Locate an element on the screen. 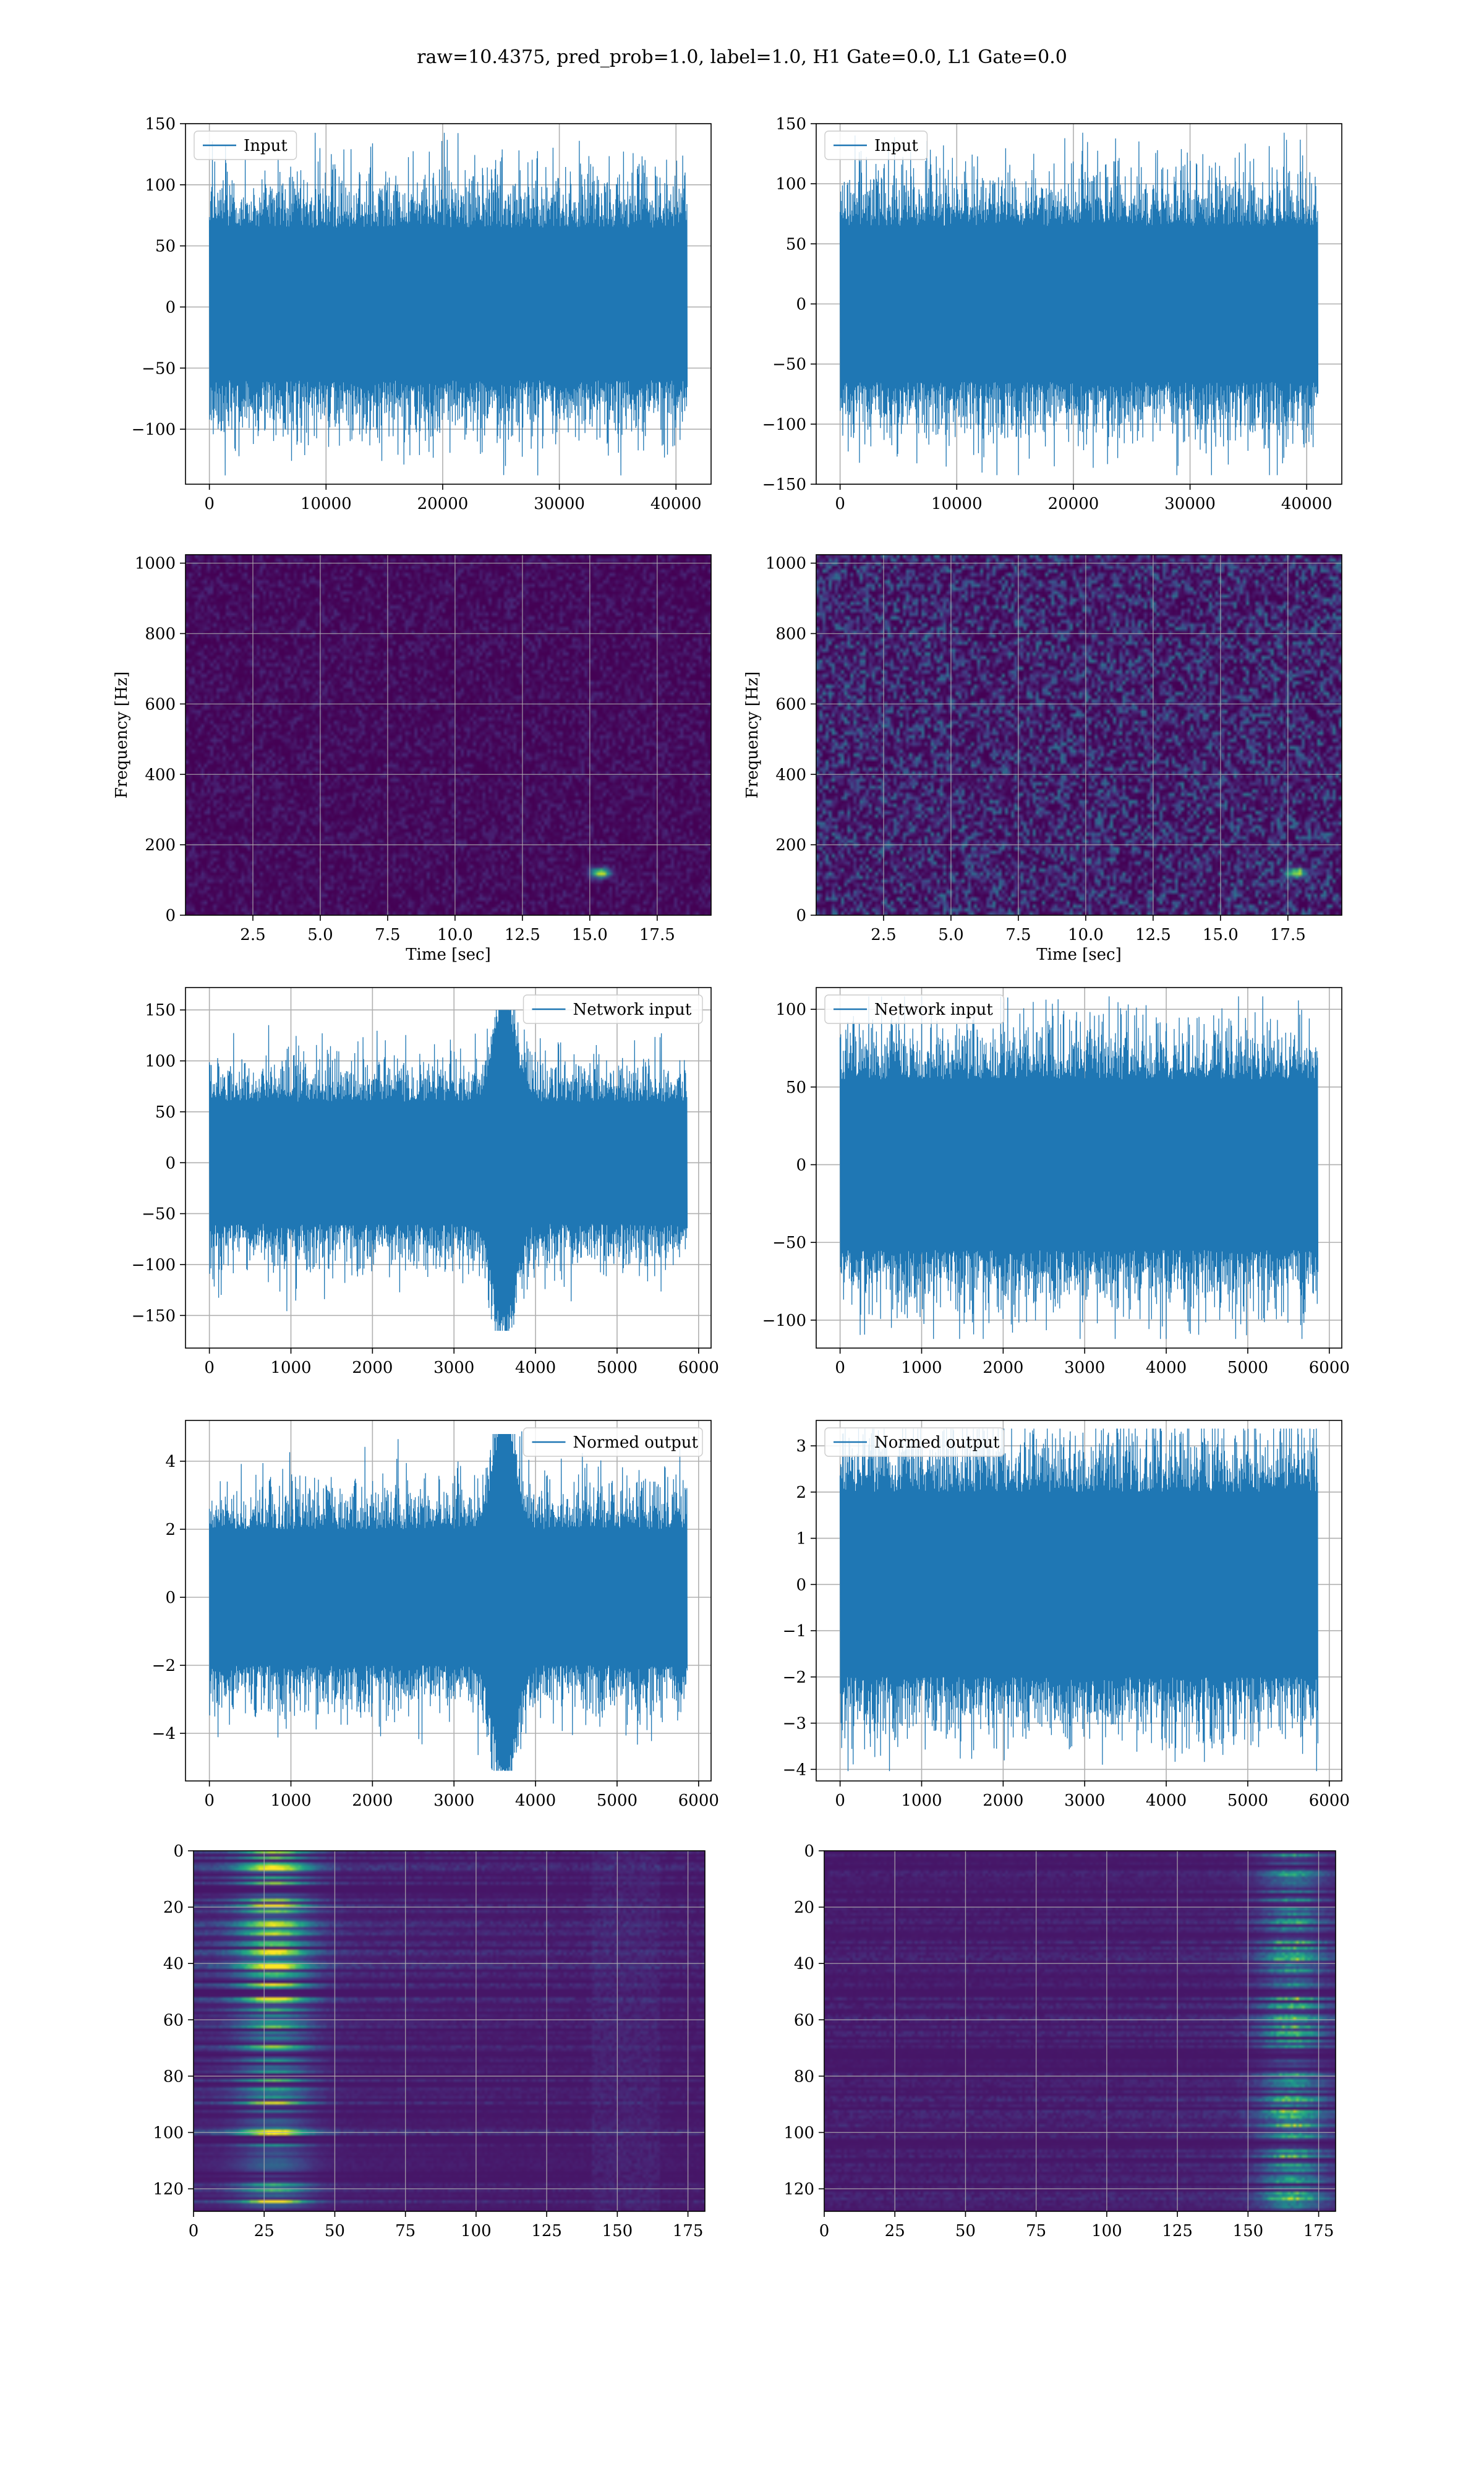  y-tick-label: 80 is located at coordinates (804, 2076).